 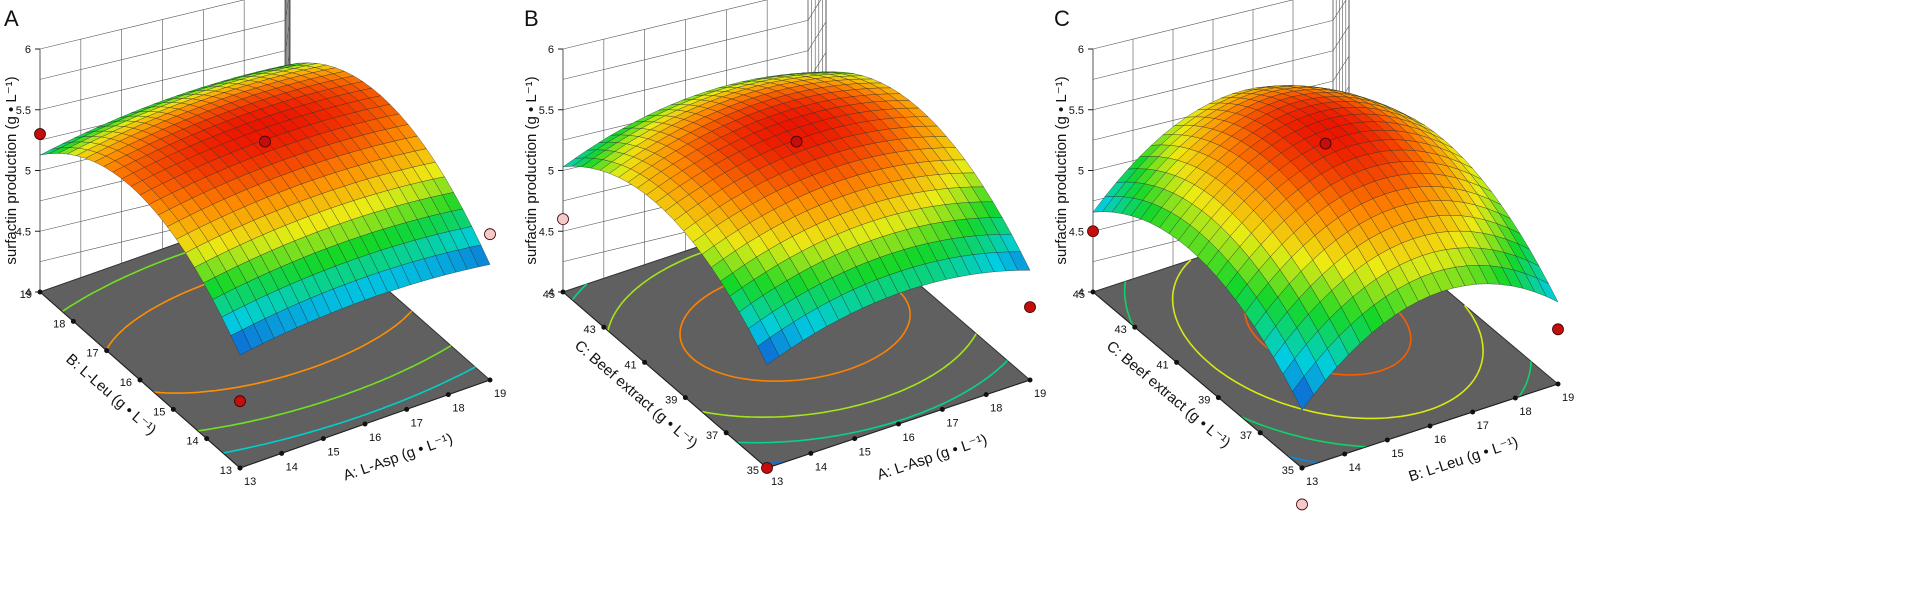 I want to click on y-tick-label: 18, so click(x=59, y=324).